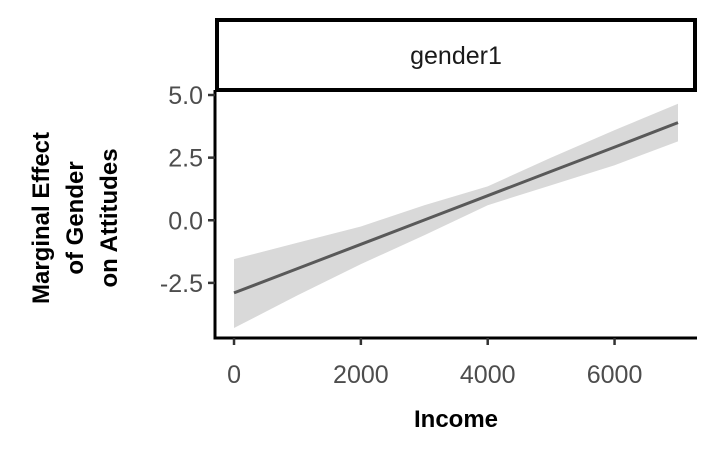 This screenshot has width=720, height=460. I want to click on x-tick-label: 6000, so click(615, 375).